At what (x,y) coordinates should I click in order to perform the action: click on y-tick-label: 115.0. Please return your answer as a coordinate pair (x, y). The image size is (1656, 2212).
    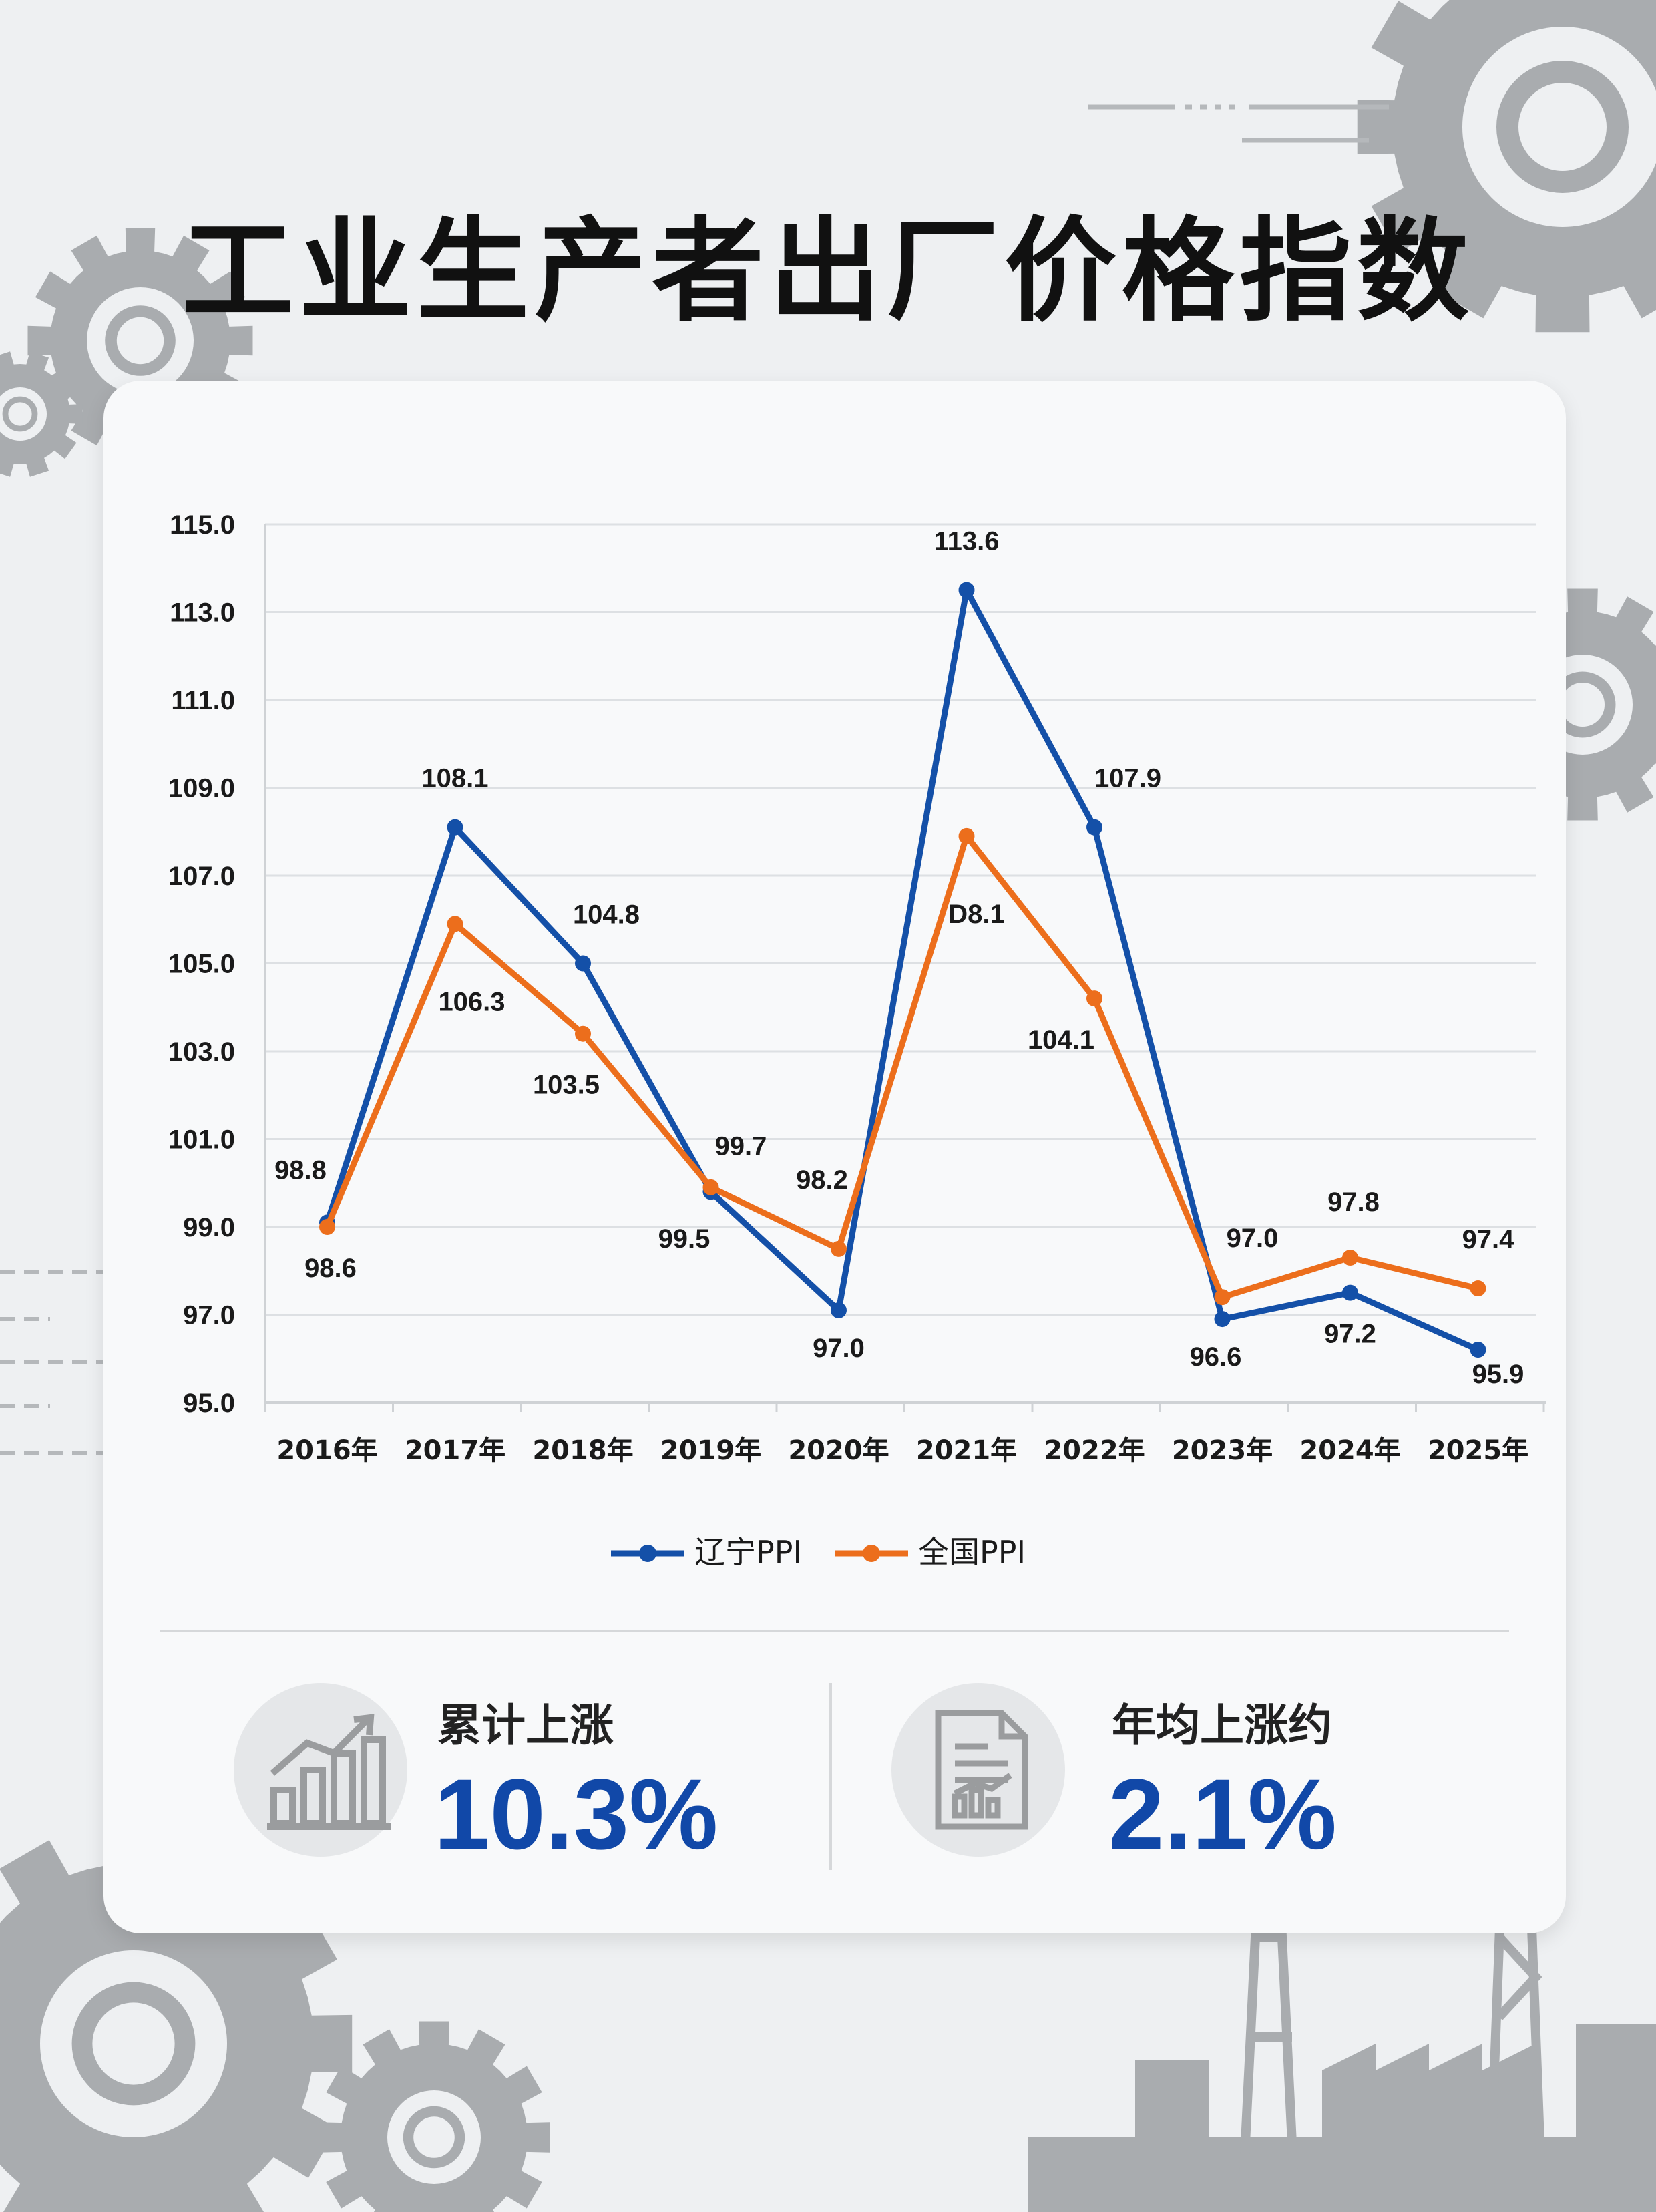
    Looking at the image, I should click on (202, 525).